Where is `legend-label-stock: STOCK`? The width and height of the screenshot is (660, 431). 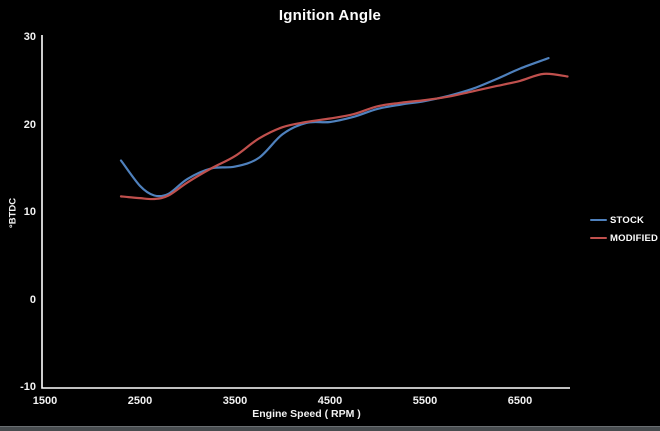
legend-label-stock: STOCK is located at coordinates (627, 220).